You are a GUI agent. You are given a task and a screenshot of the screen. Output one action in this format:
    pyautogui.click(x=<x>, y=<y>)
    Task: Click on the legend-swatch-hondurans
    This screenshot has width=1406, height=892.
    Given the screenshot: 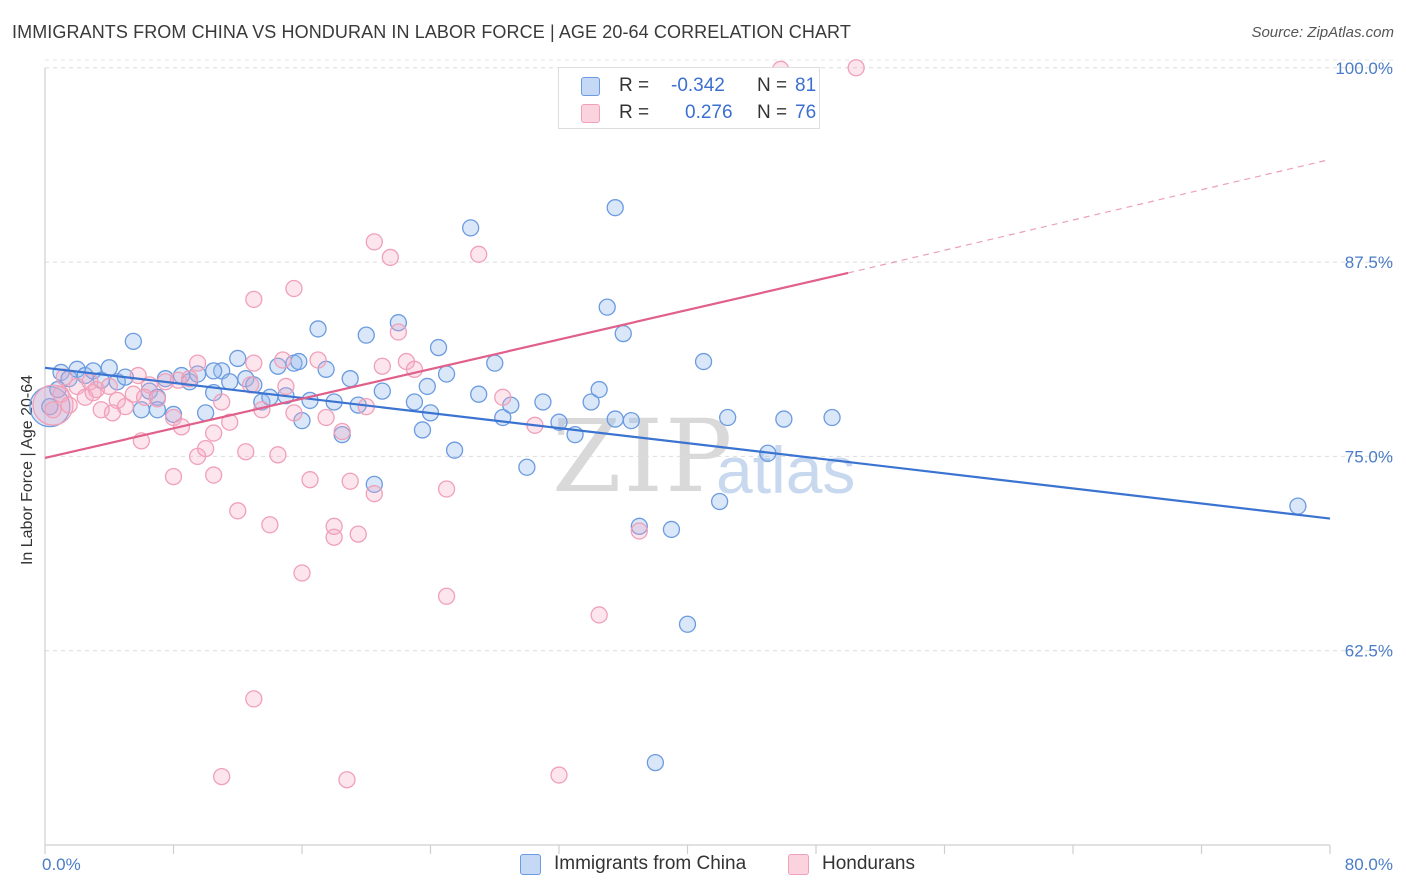 What is the action you would take?
    pyautogui.click(x=798, y=864)
    